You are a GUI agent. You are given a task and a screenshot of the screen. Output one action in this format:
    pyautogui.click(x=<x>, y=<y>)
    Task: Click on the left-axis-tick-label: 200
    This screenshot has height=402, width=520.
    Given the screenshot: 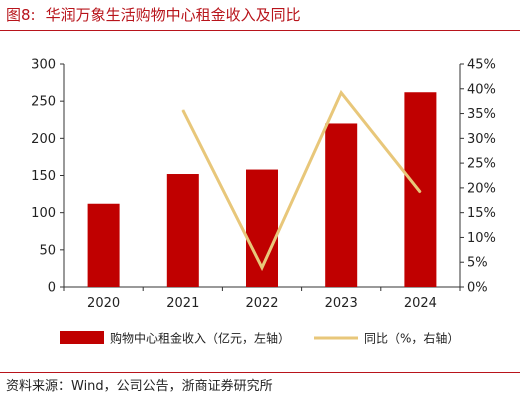 What is the action you would take?
    pyautogui.click(x=43, y=139)
    